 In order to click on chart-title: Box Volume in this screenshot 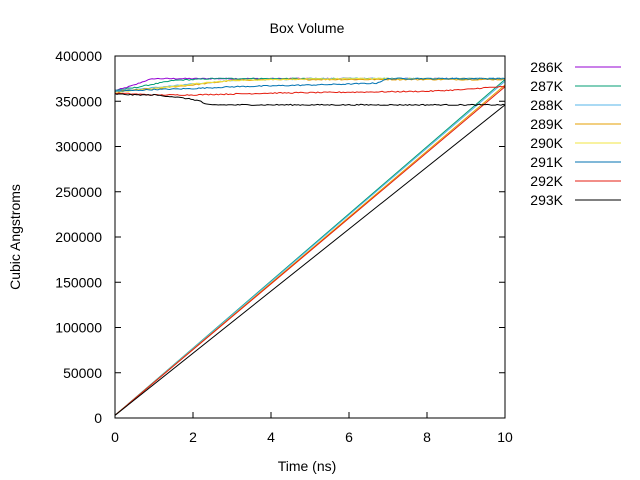, I will do `click(307, 28)`.